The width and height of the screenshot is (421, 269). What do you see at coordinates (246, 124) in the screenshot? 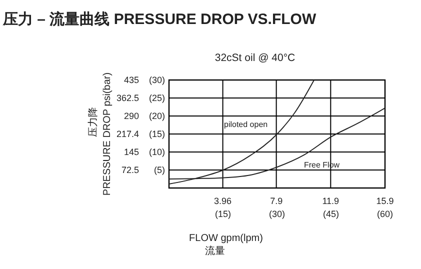
I see `series-label: piloted open` at bounding box center [246, 124].